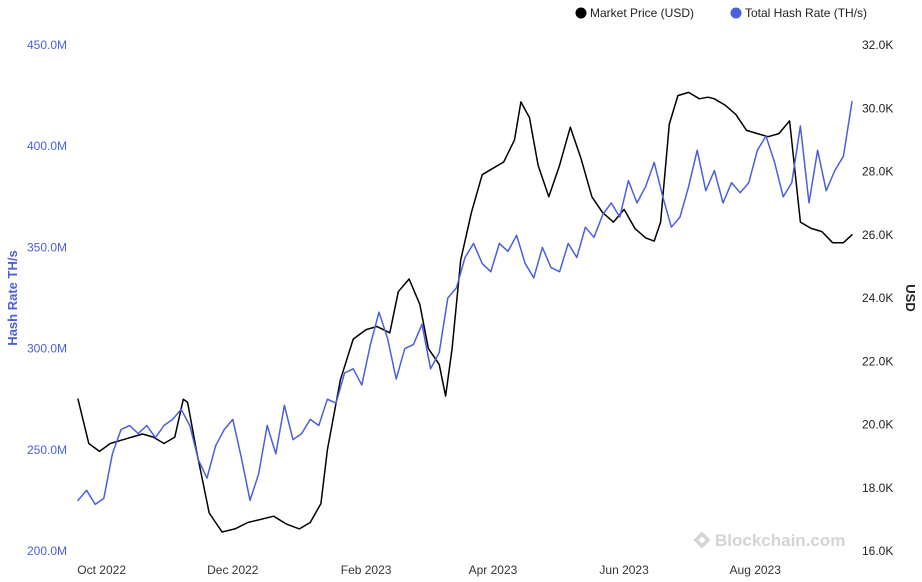  I want to click on x-tick-label: Feb 2023, so click(366, 570).